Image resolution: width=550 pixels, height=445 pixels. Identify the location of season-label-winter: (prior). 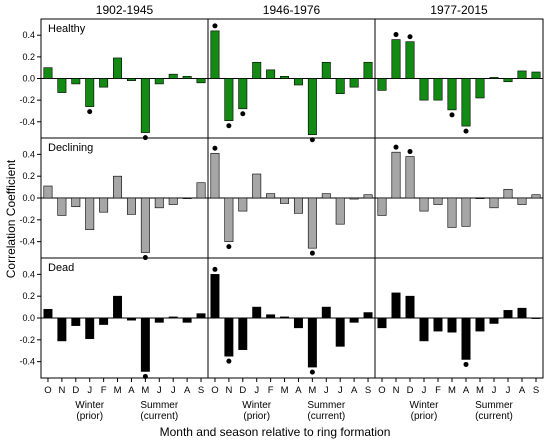
(89, 416).